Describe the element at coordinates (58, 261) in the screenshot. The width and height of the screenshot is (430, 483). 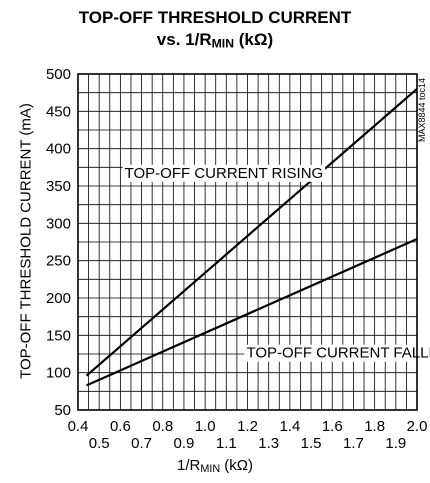
I see `y-tick-label: 250` at that location.